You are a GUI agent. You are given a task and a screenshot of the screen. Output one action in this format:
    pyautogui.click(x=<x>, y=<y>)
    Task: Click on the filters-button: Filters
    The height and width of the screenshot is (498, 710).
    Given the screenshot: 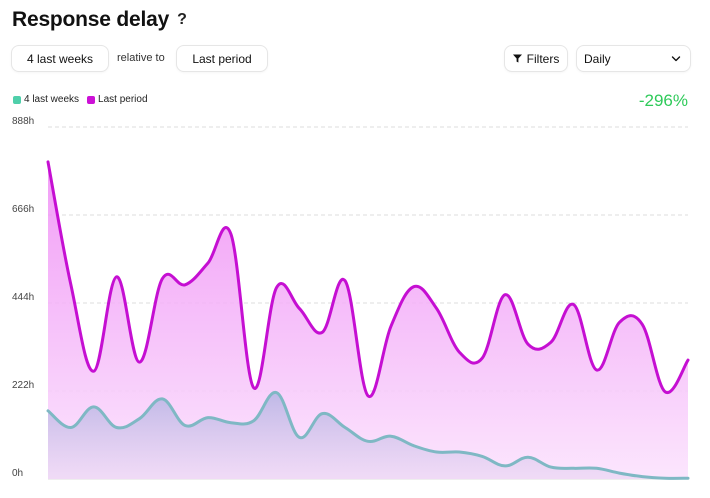 What is the action you would take?
    pyautogui.click(x=536, y=58)
    